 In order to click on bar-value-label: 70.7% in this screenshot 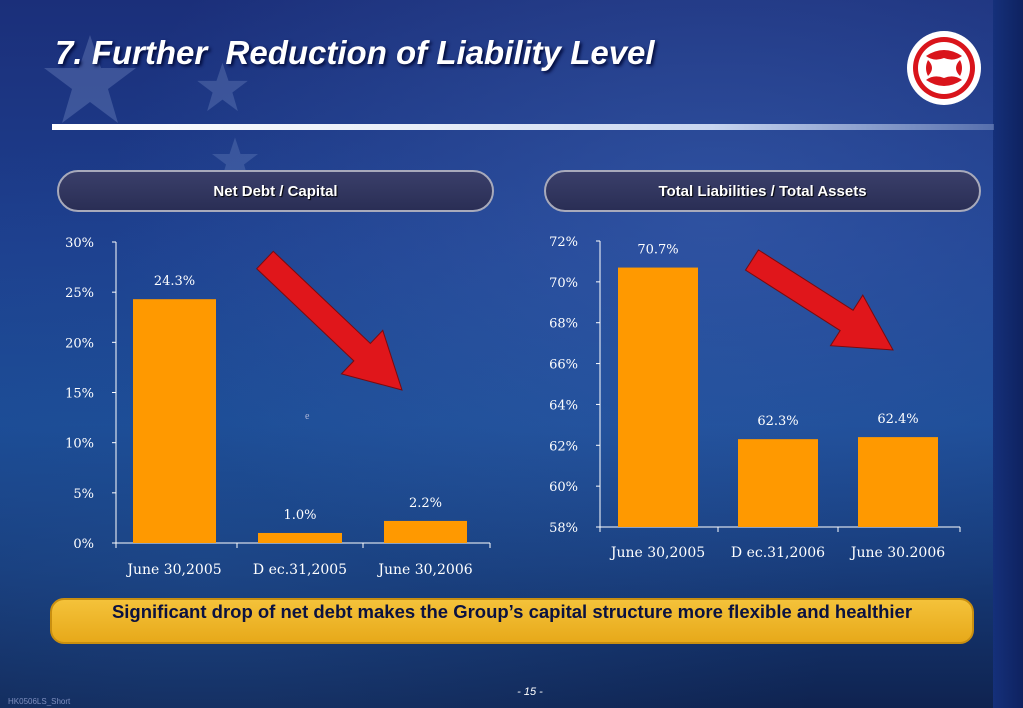, I will do `click(657, 250)`.